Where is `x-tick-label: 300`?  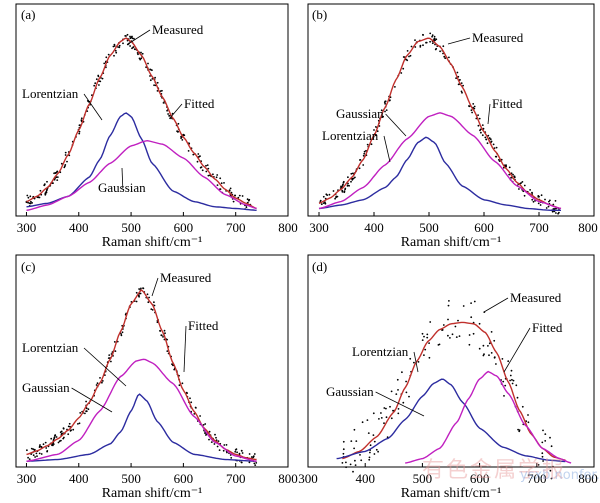
x-tick-label: 300 is located at coordinates (27, 227).